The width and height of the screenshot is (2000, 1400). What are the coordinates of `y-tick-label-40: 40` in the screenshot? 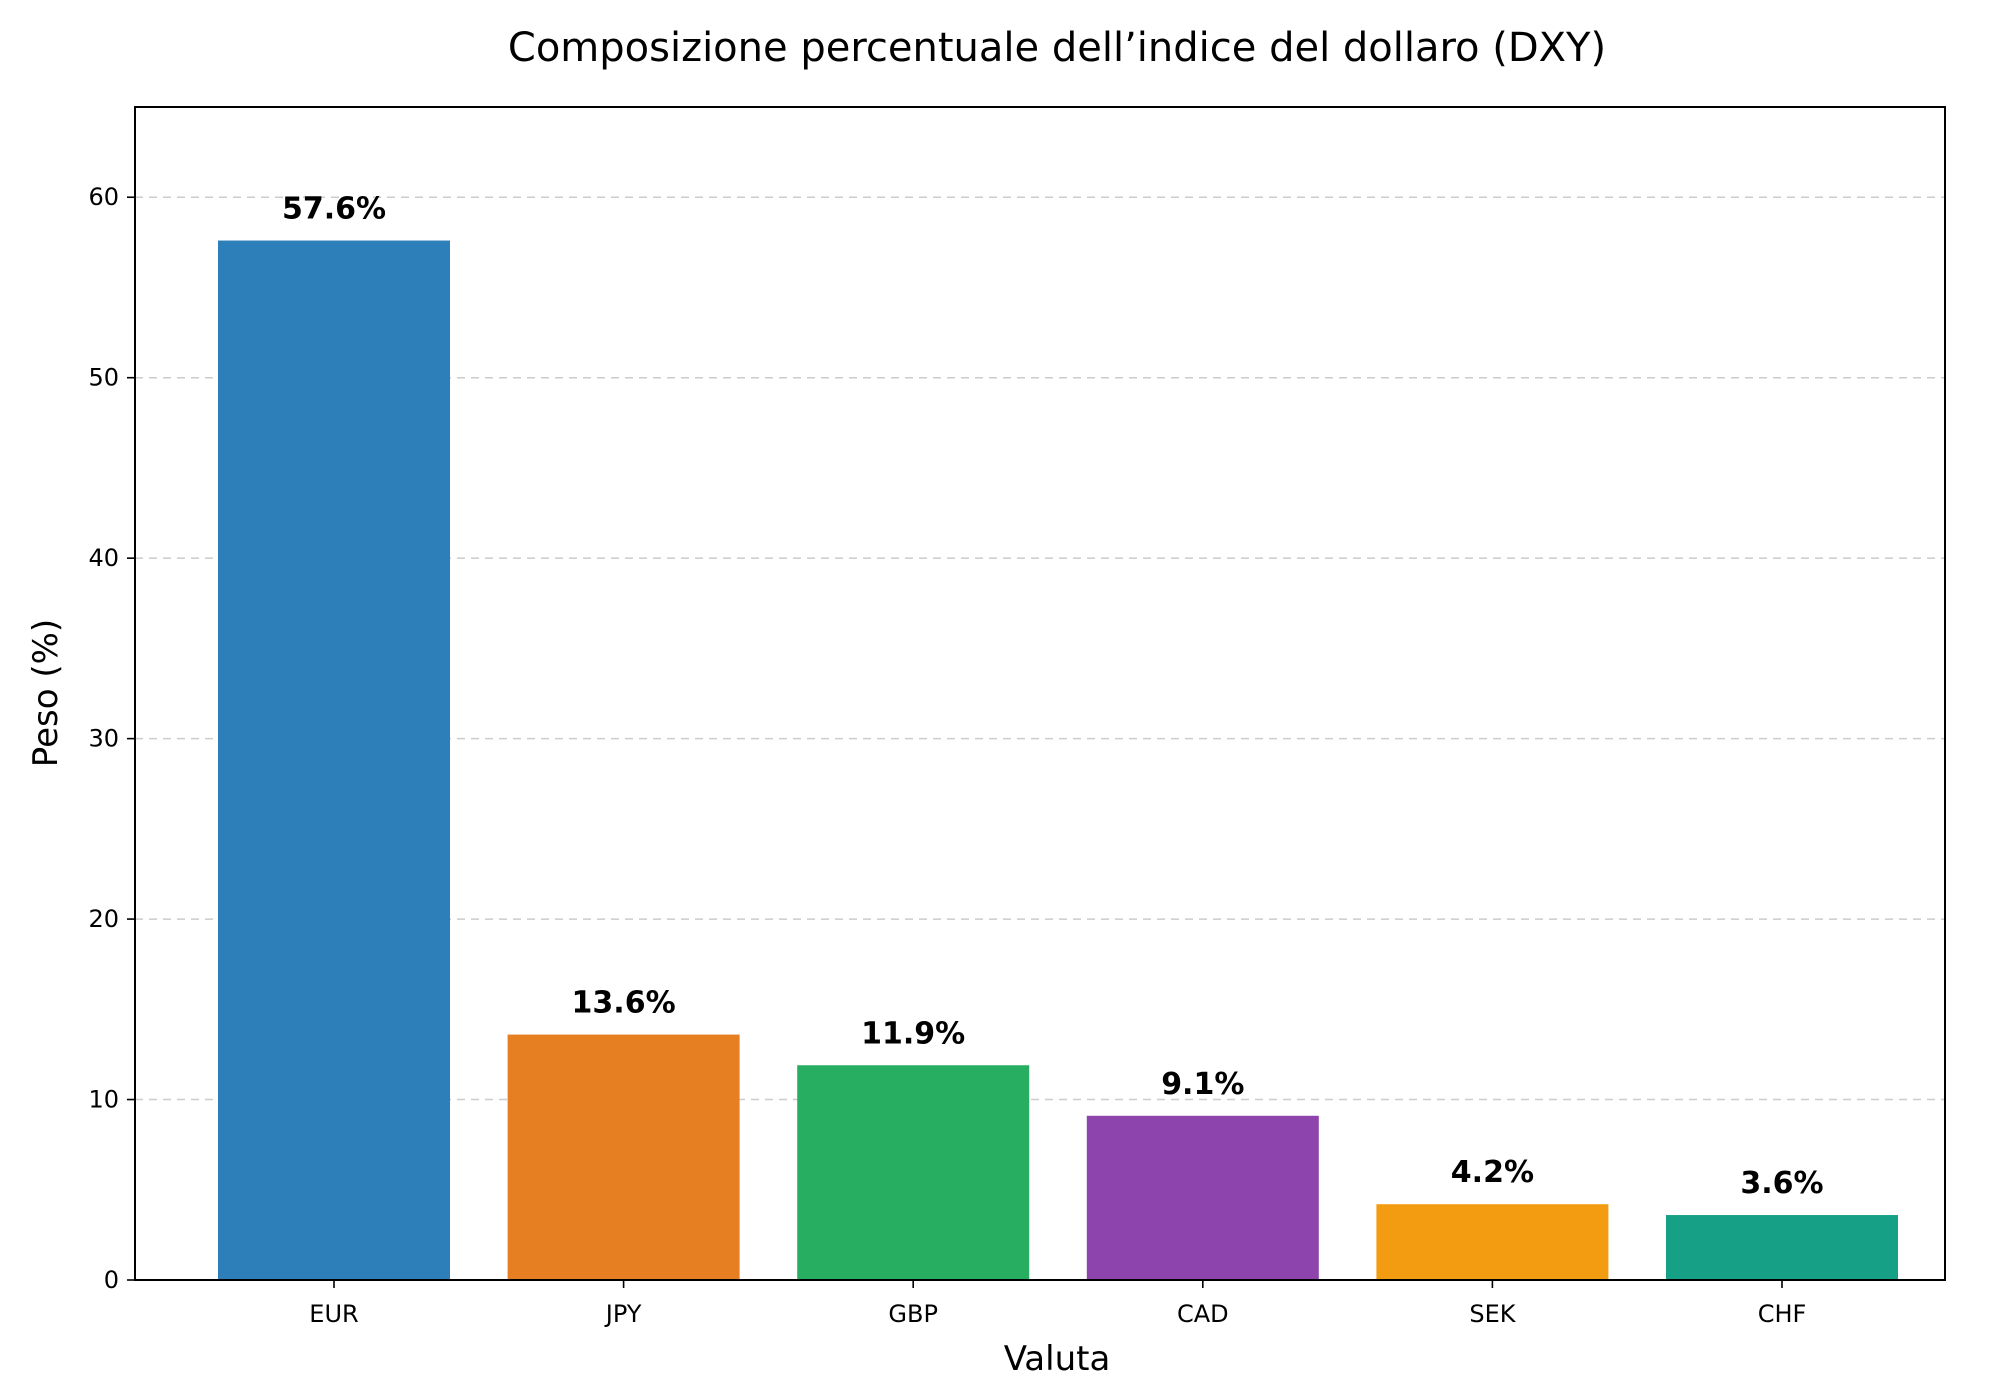 It's located at (103, 558).